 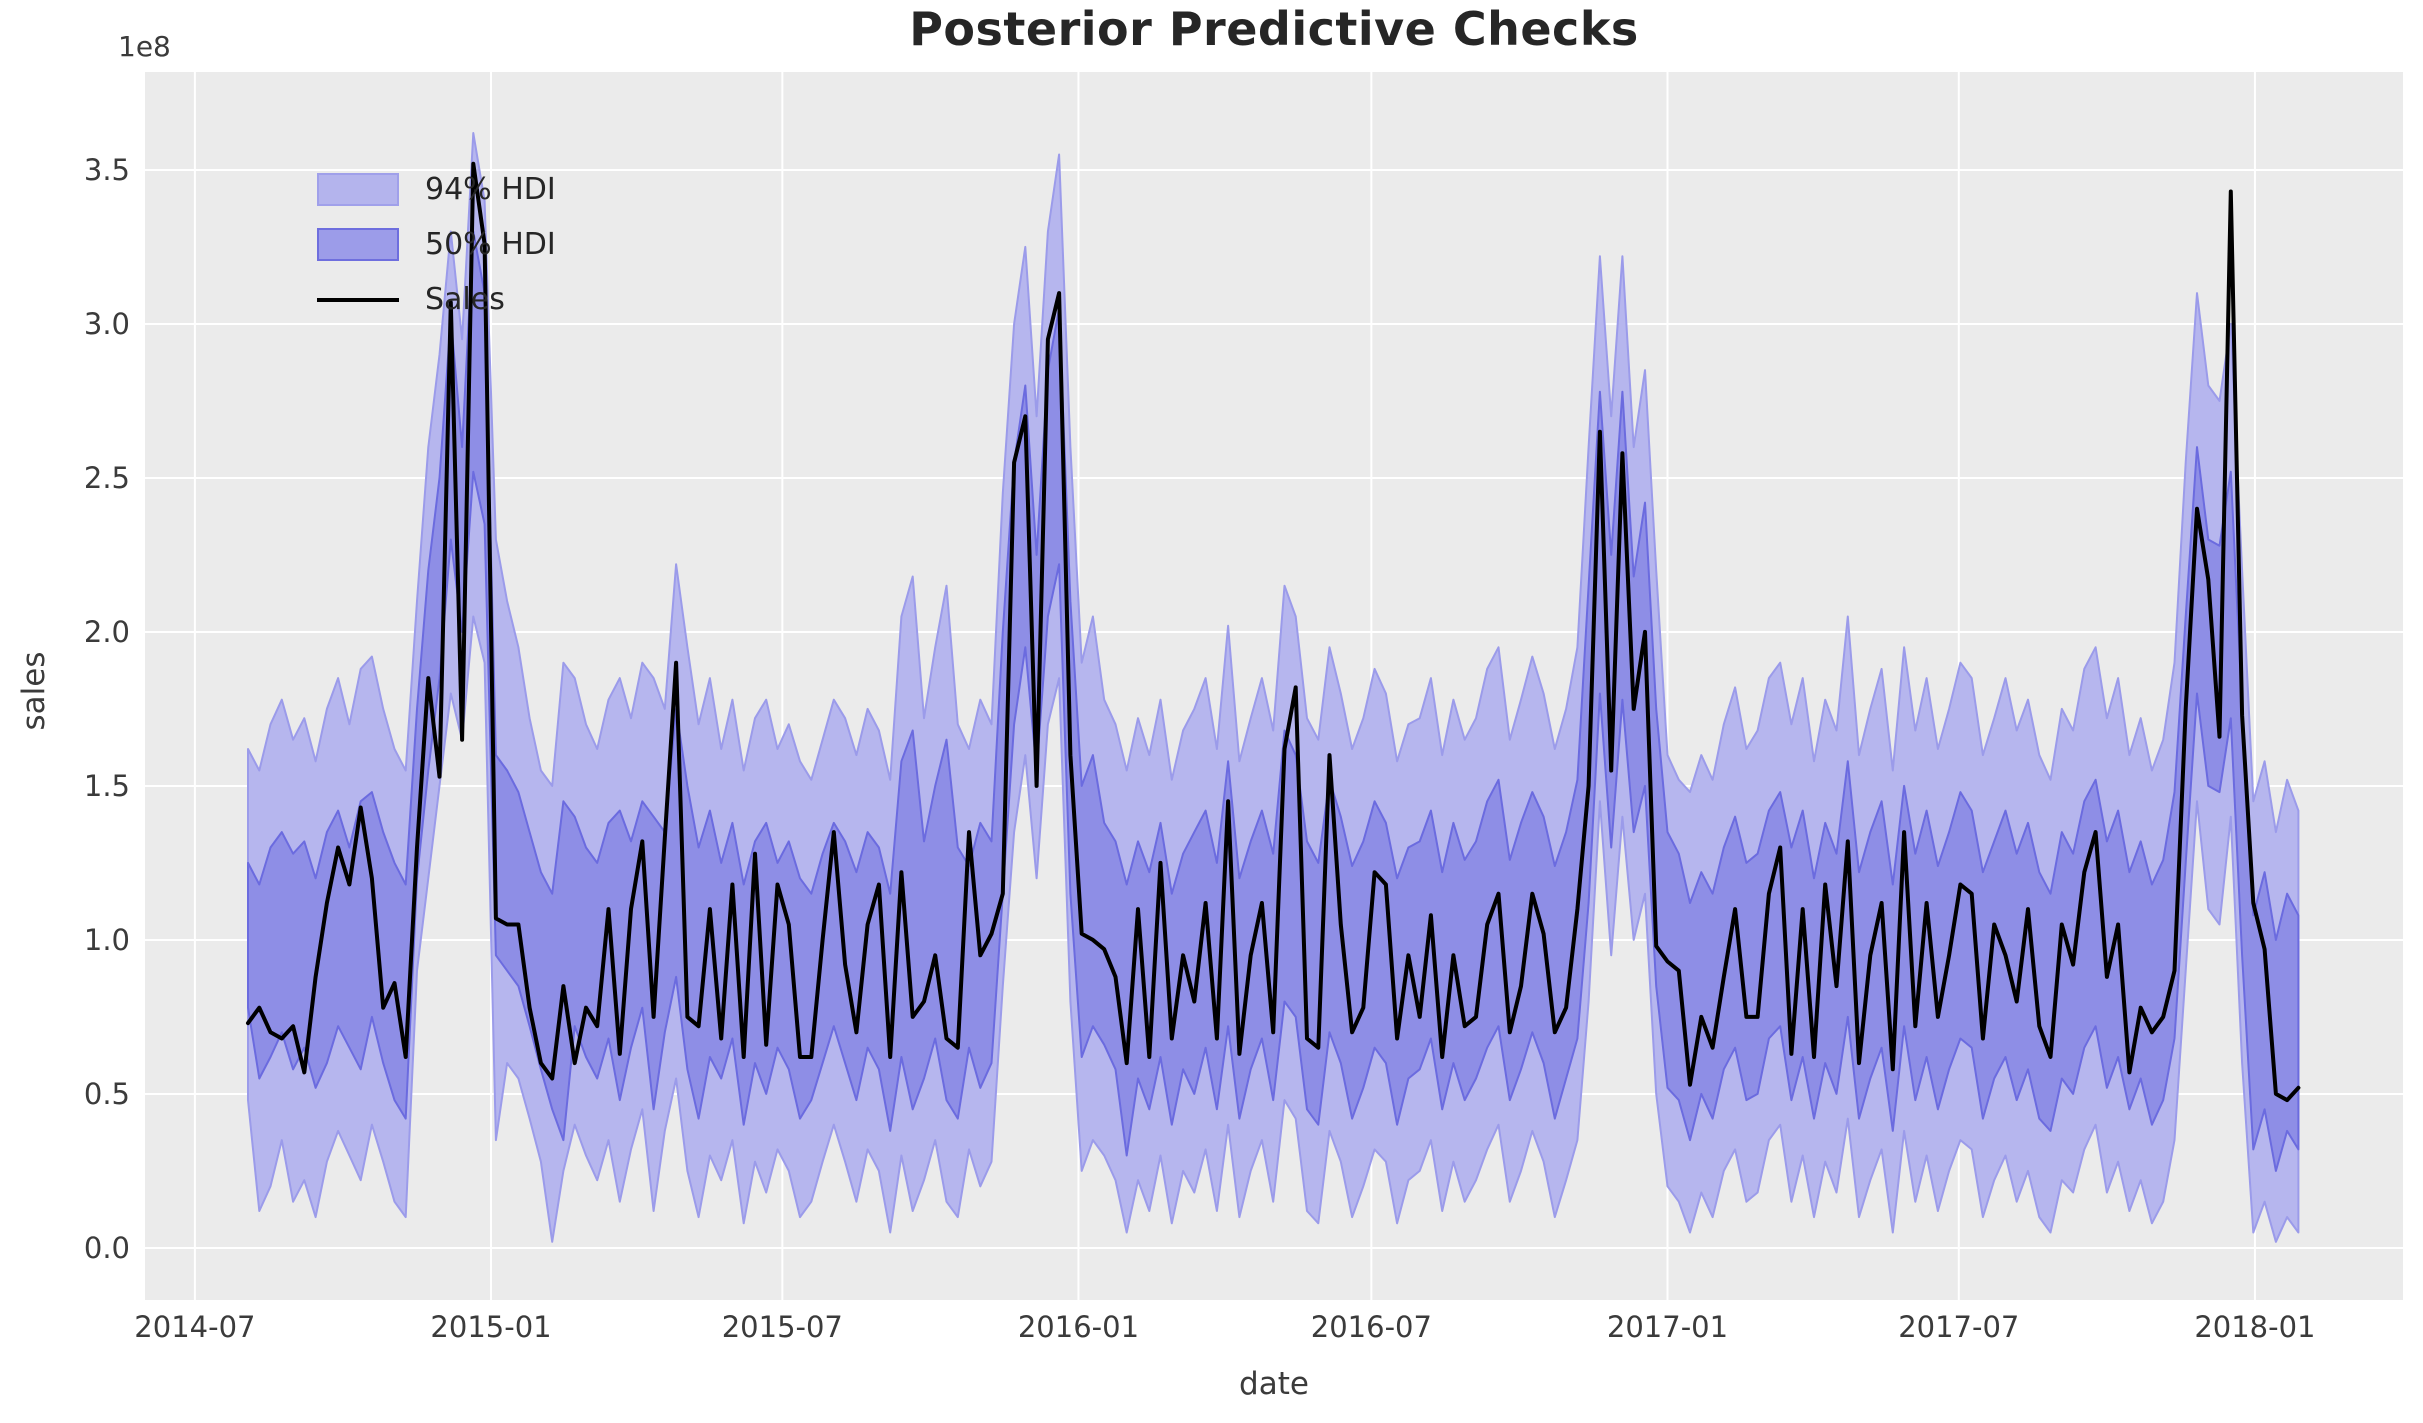 I want to click on legend-label-50-hdi: 50% HDI, so click(x=490, y=244).